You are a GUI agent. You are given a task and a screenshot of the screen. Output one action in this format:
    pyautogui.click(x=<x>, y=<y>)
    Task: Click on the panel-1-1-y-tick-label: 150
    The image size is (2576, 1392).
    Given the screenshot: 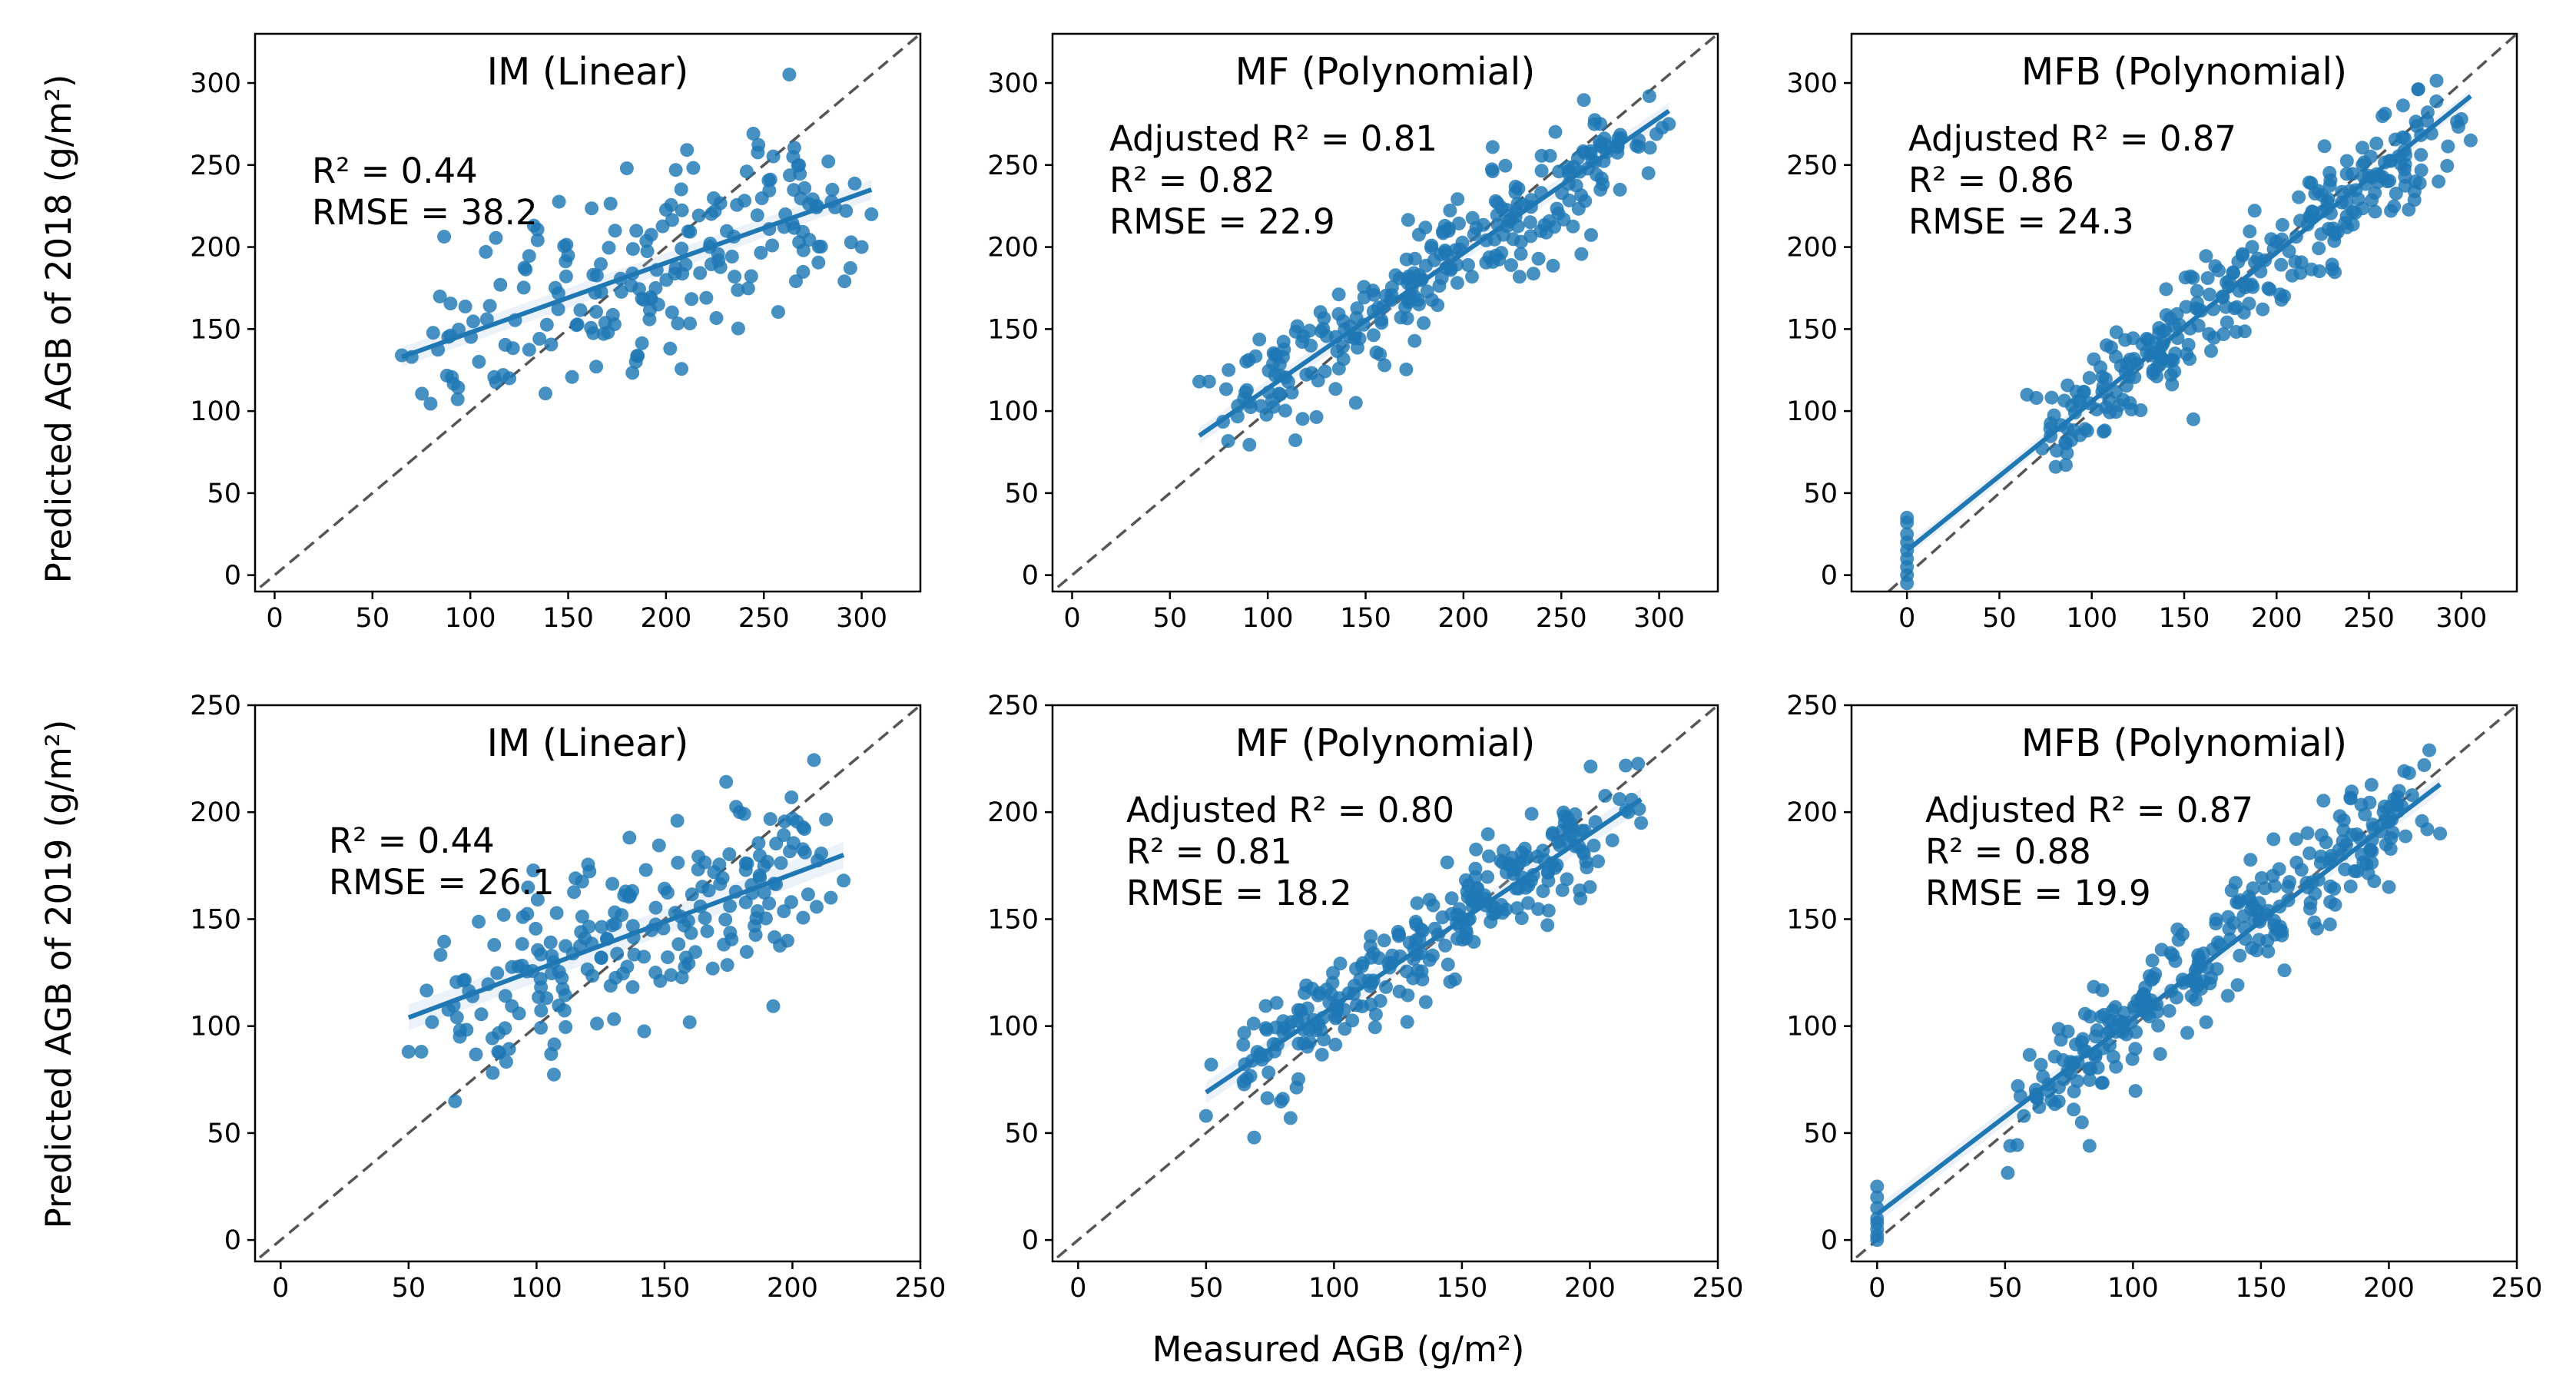 What is the action you would take?
    pyautogui.click(x=215, y=329)
    